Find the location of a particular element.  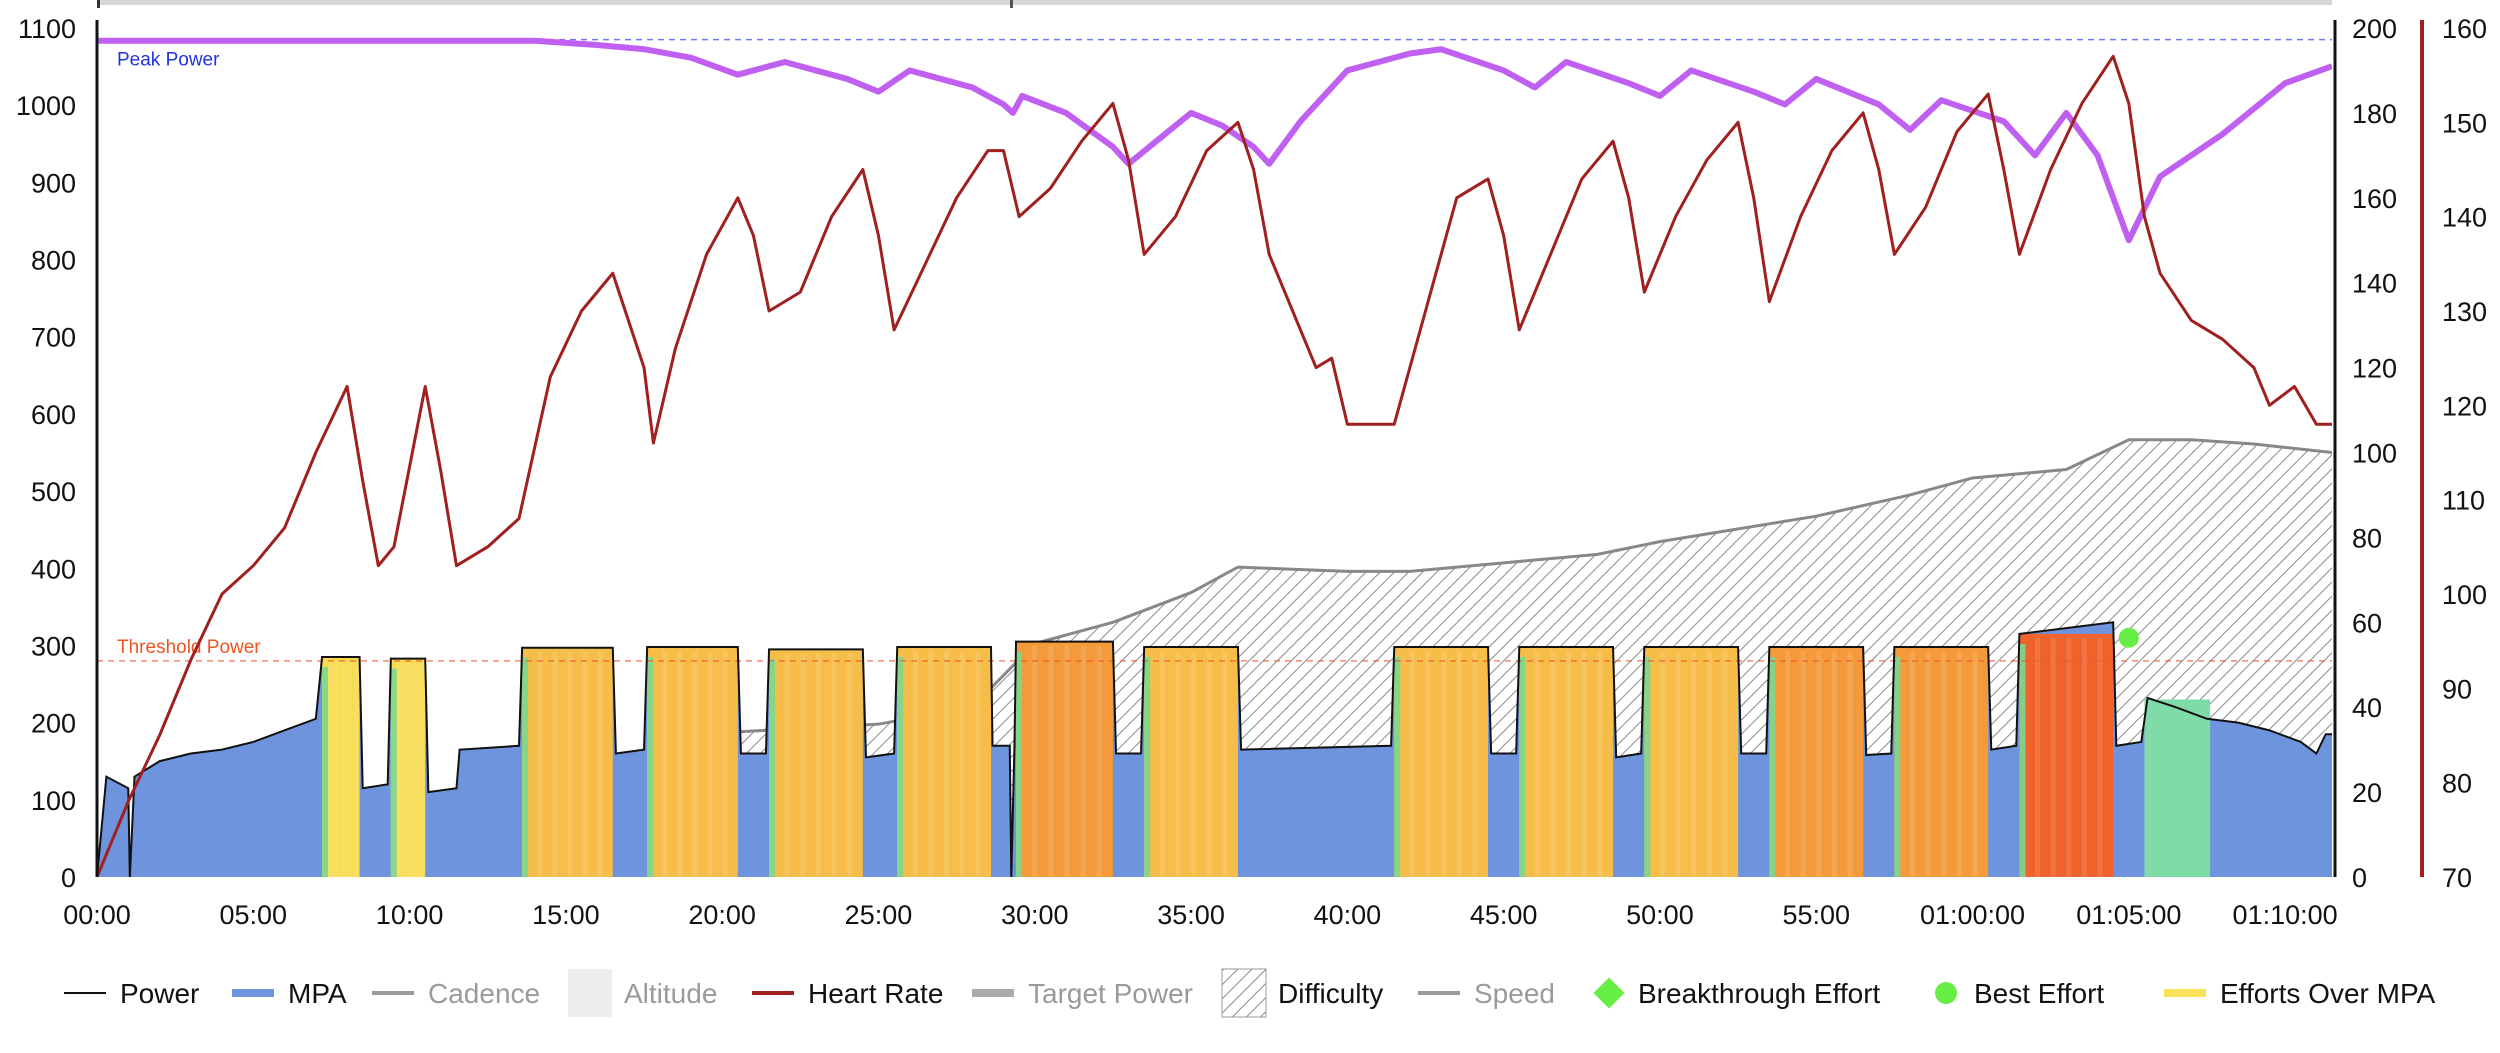

cadence-tick-label: 120 is located at coordinates (2374, 369).